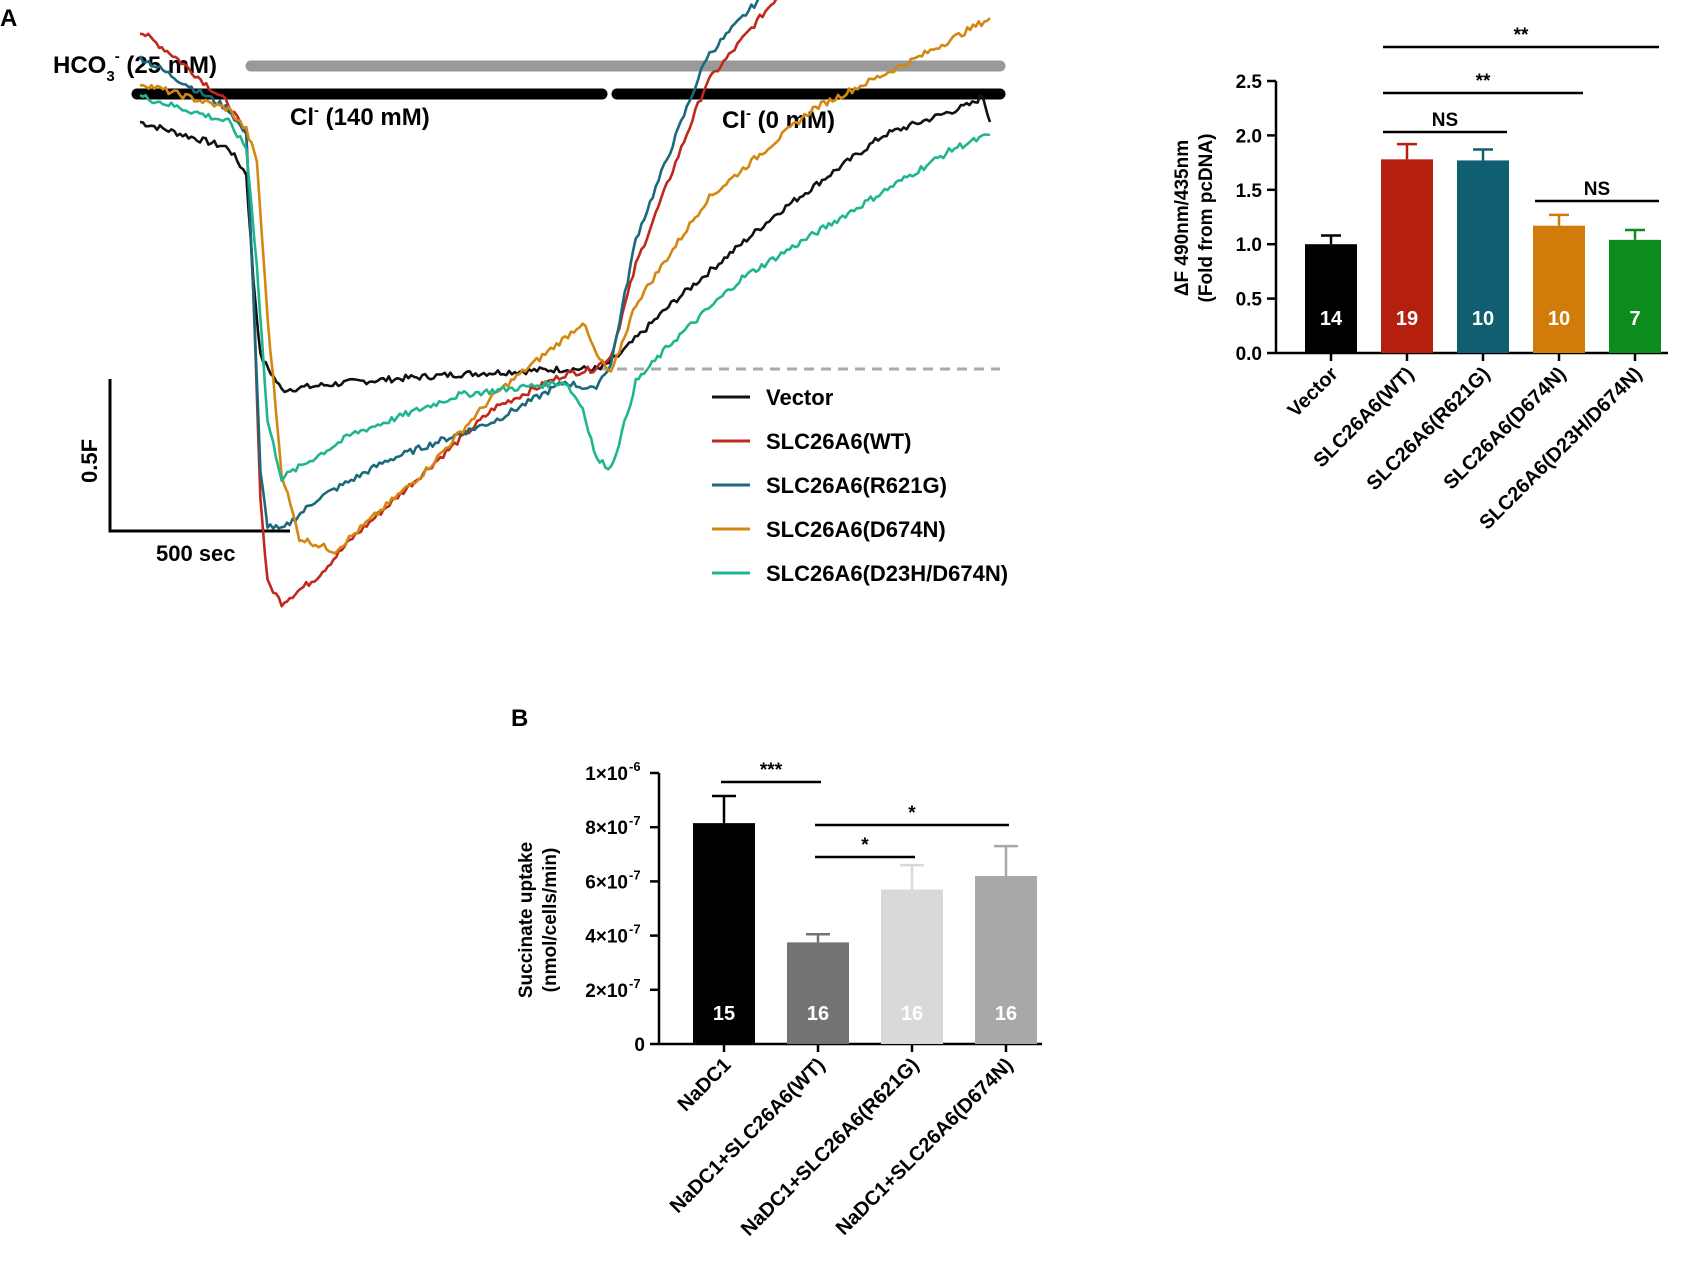 The height and width of the screenshot is (1262, 1689). Describe the element at coordinates (748, 1136) in the screenshot. I see `x-category-label: NaDC1+SLC26A6(WT)` at that location.